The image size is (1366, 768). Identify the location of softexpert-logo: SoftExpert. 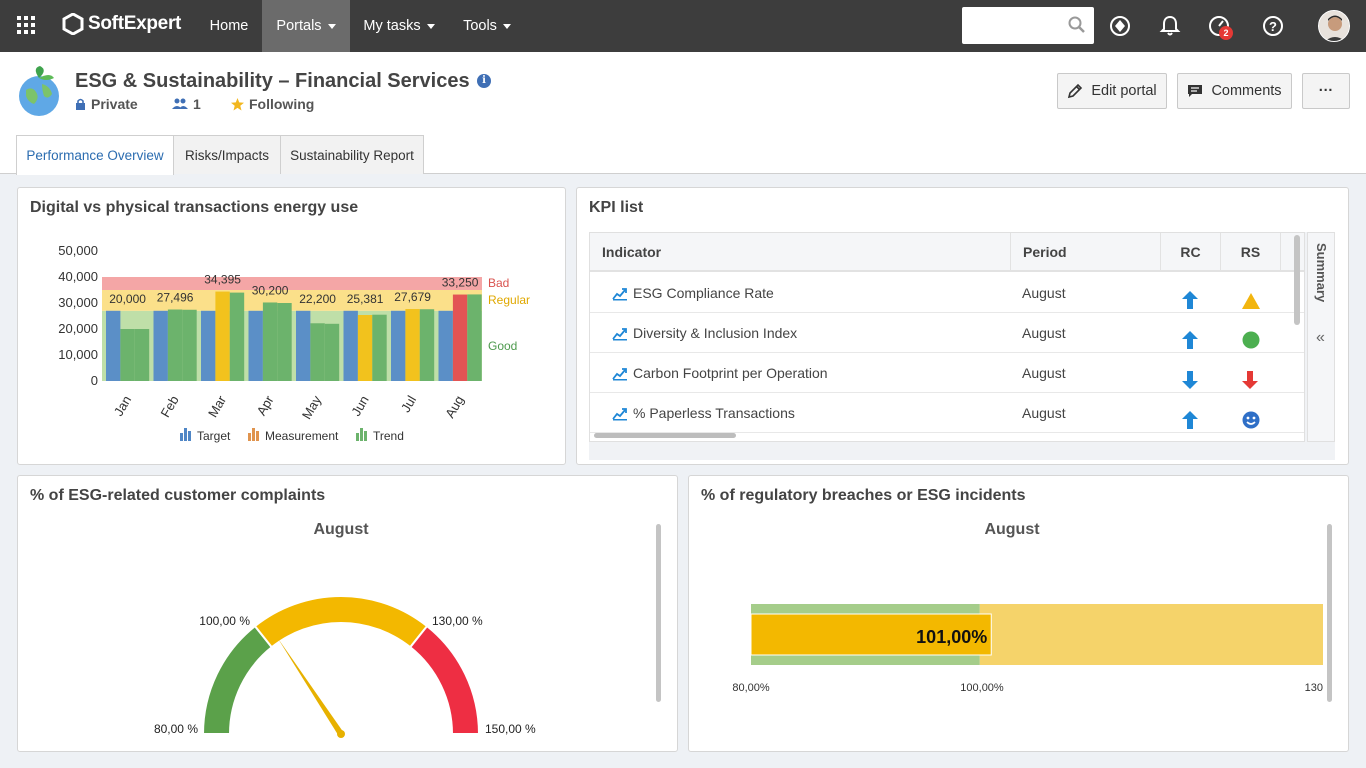
(121, 24).